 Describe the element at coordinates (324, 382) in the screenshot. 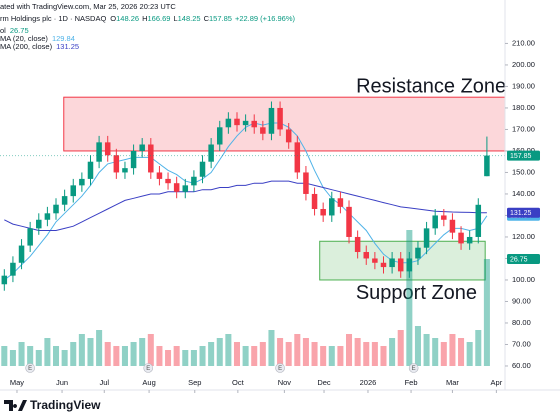

I see `x-tick-label: Dec` at that location.